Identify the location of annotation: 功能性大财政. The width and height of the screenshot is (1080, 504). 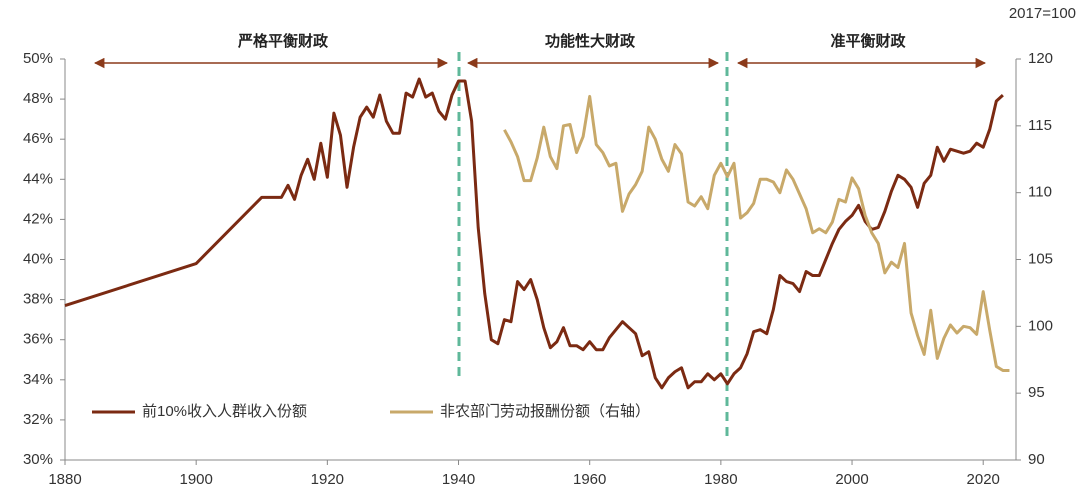
(590, 41).